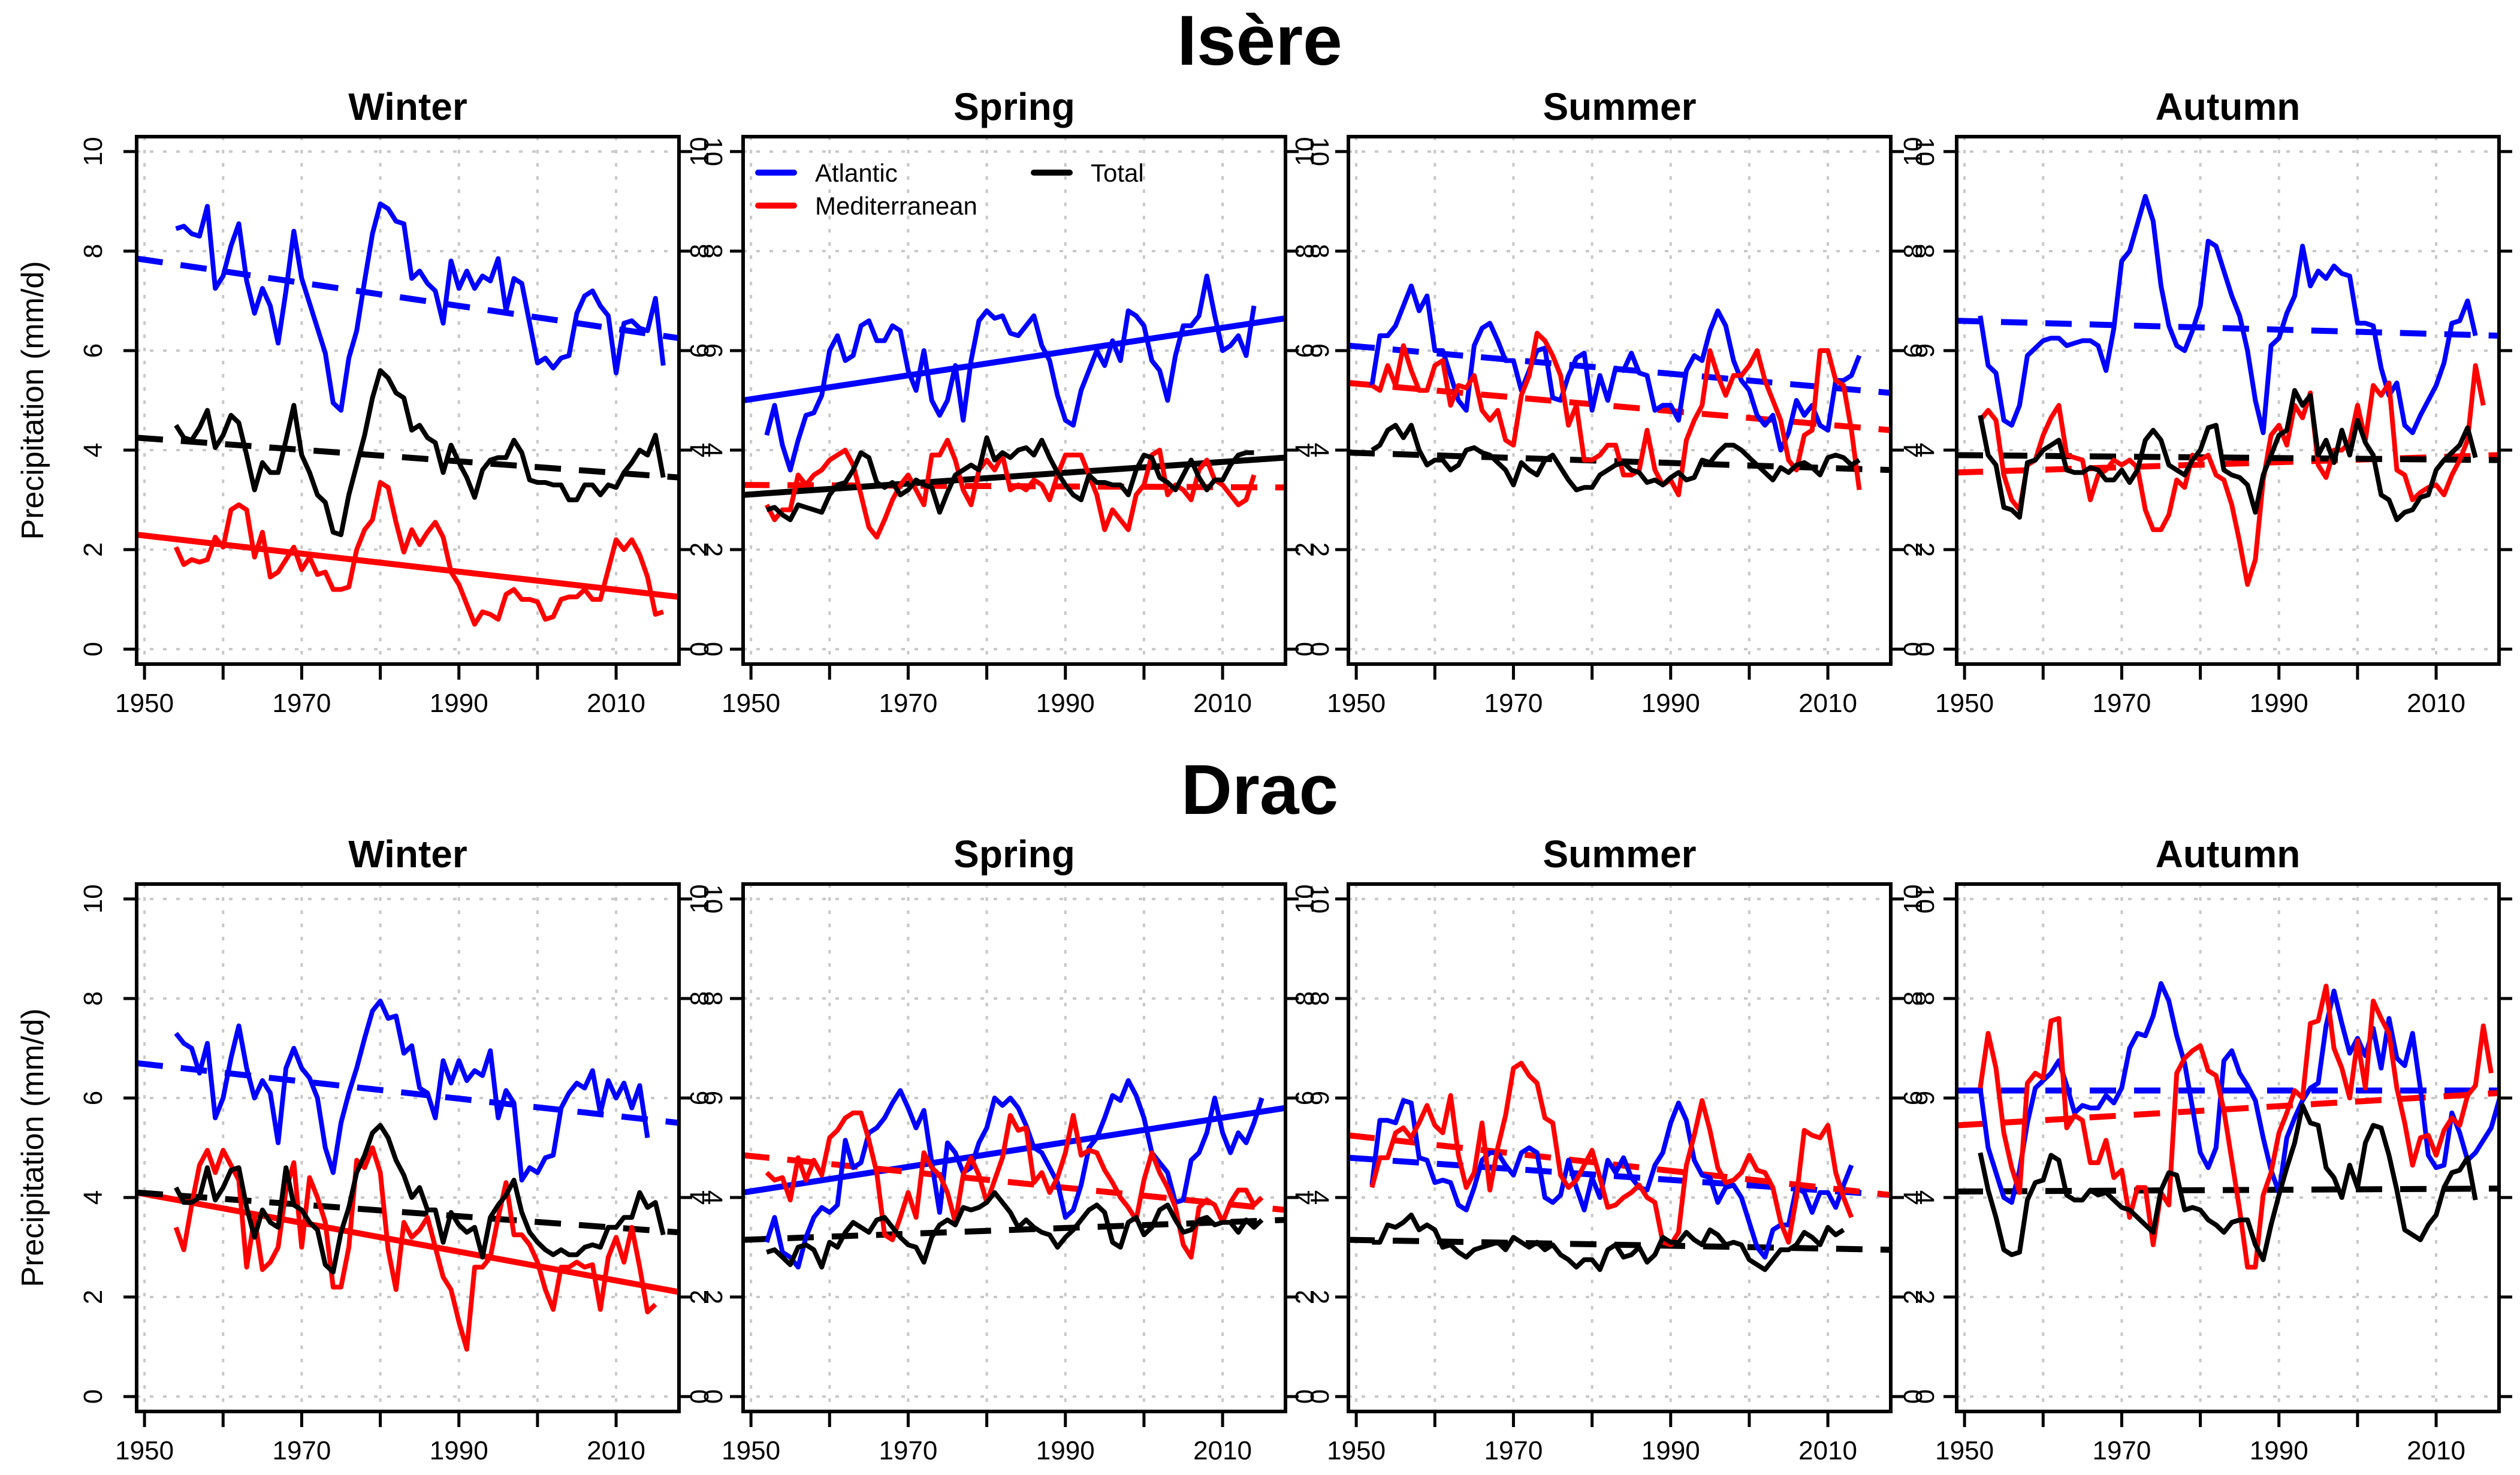 This screenshot has width=2520, height=1475. Describe the element at coordinates (408, 1212) in the screenshot. I see `trend-line-total` at that location.